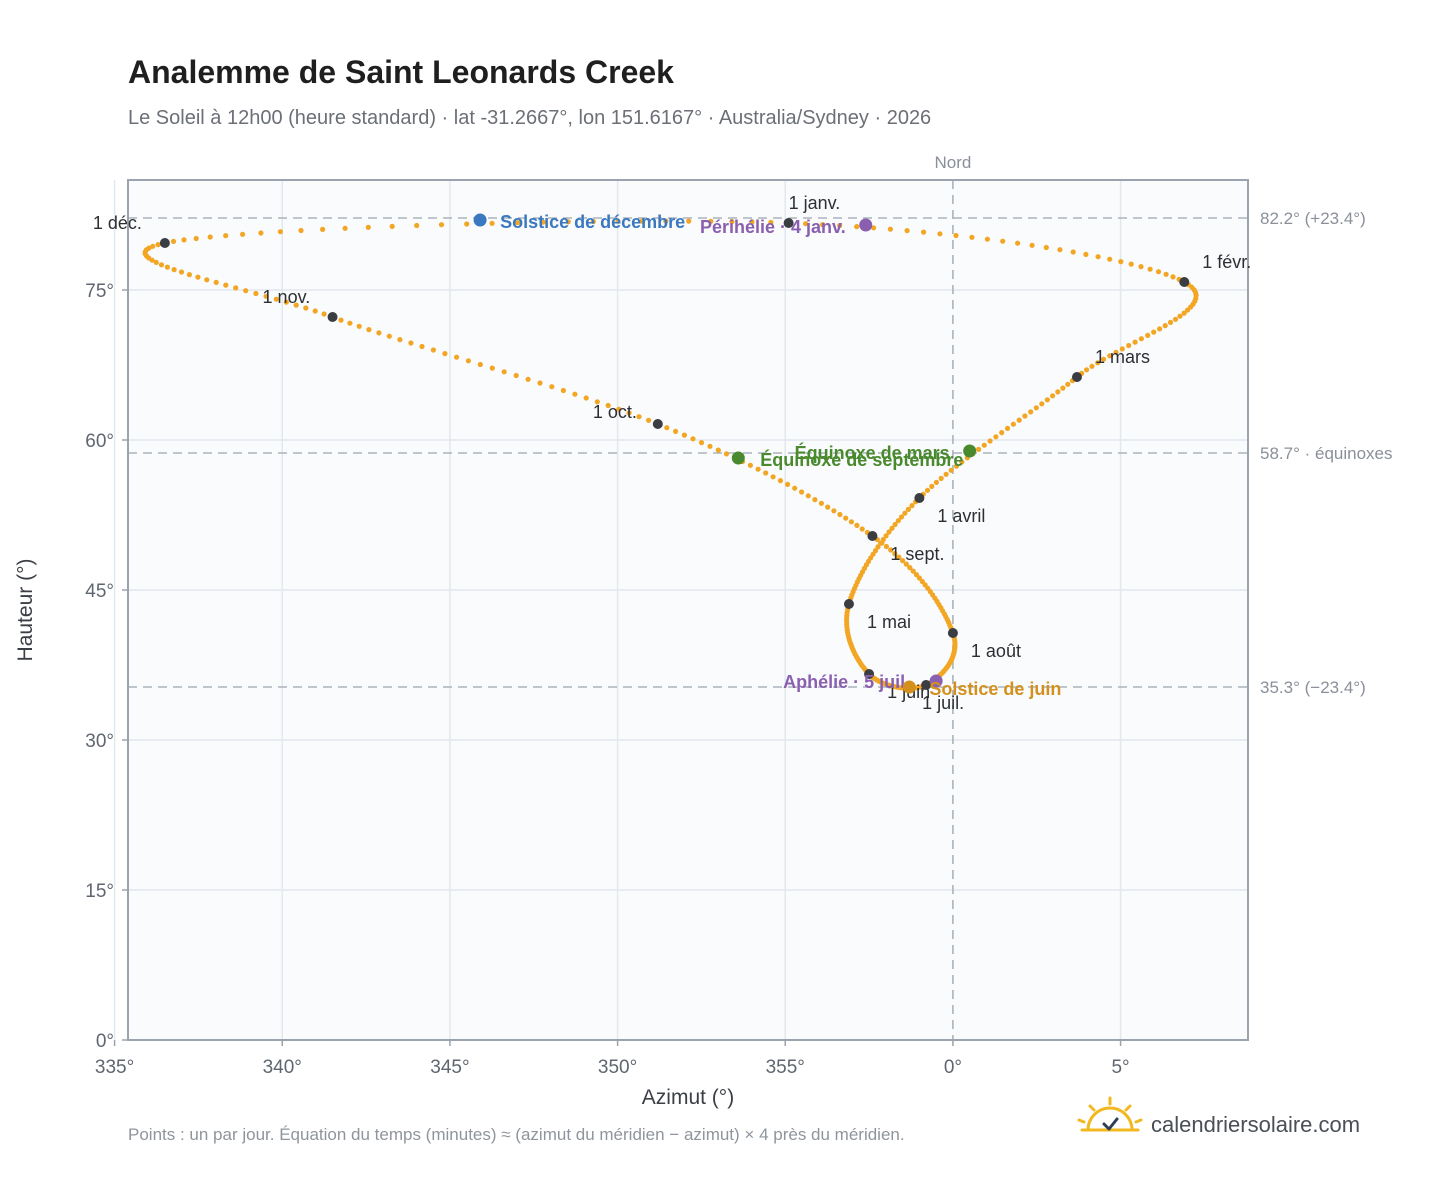 This screenshot has width=1448, height=1188. I want to click on north-label: Nord, so click(952, 162).